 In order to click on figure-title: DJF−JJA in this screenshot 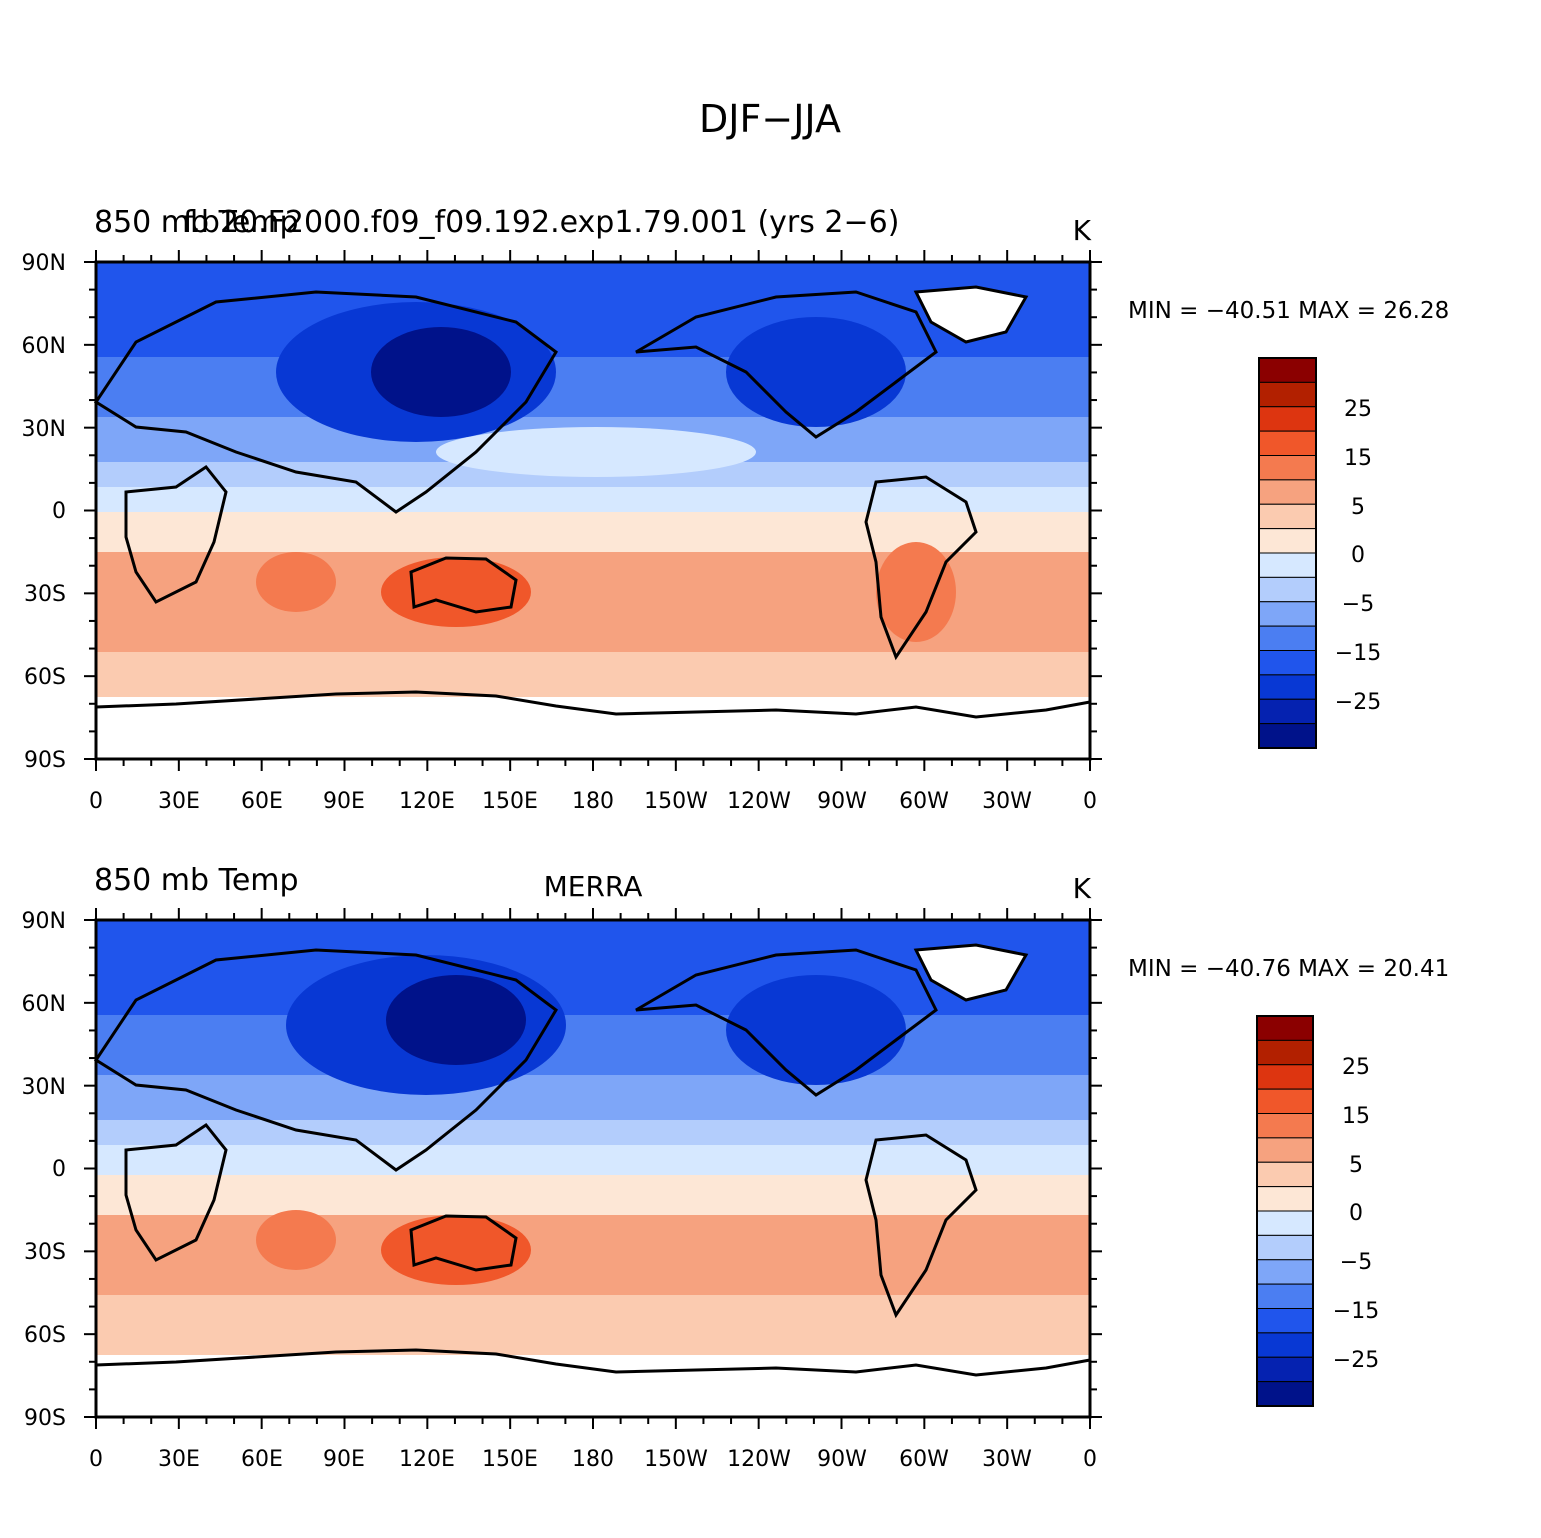, I will do `click(770, 119)`.